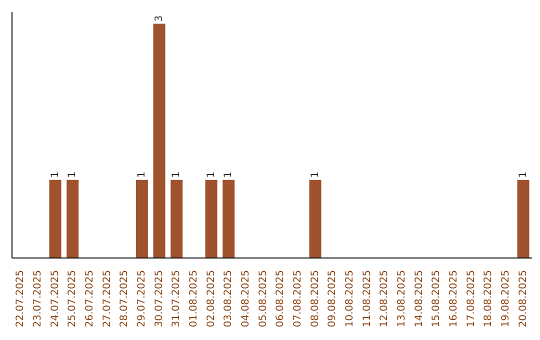 Image resolution: width=540 pixels, height=340 pixels. Describe the element at coordinates (124, 299) in the screenshot. I see `x-tick-label: 28.07.2025` at that location.